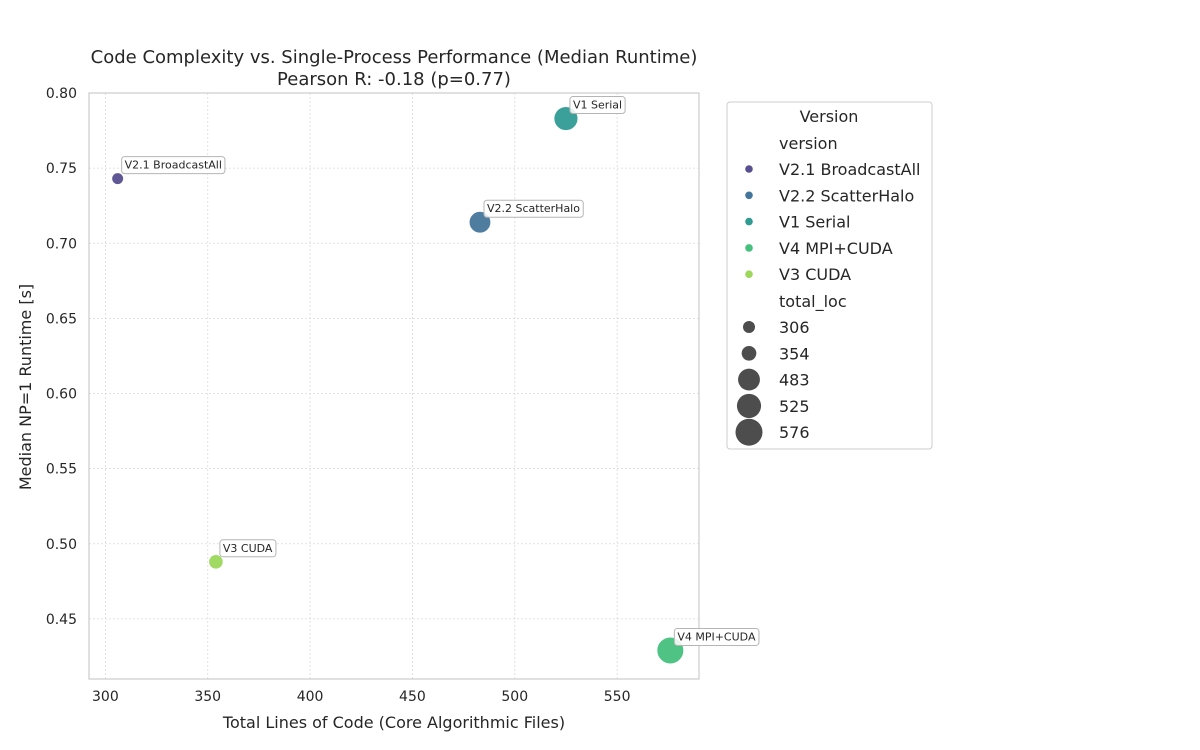 The width and height of the screenshot is (1200, 750). I want to click on point-annotation: V2.2 ScatterHalo, so click(533, 208).